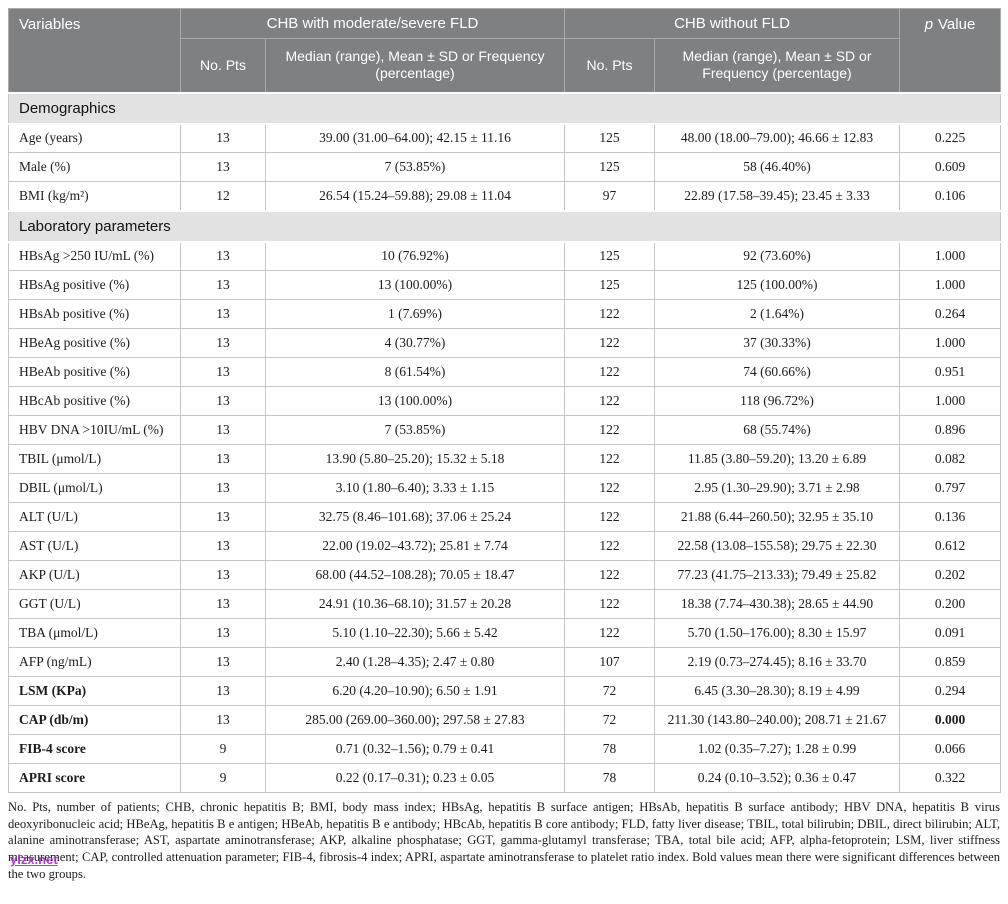 This screenshot has width=1008, height=904. What do you see at coordinates (609, 749) in the screenshot?
I see `no-pts-no-fld-cell: 78` at bounding box center [609, 749].